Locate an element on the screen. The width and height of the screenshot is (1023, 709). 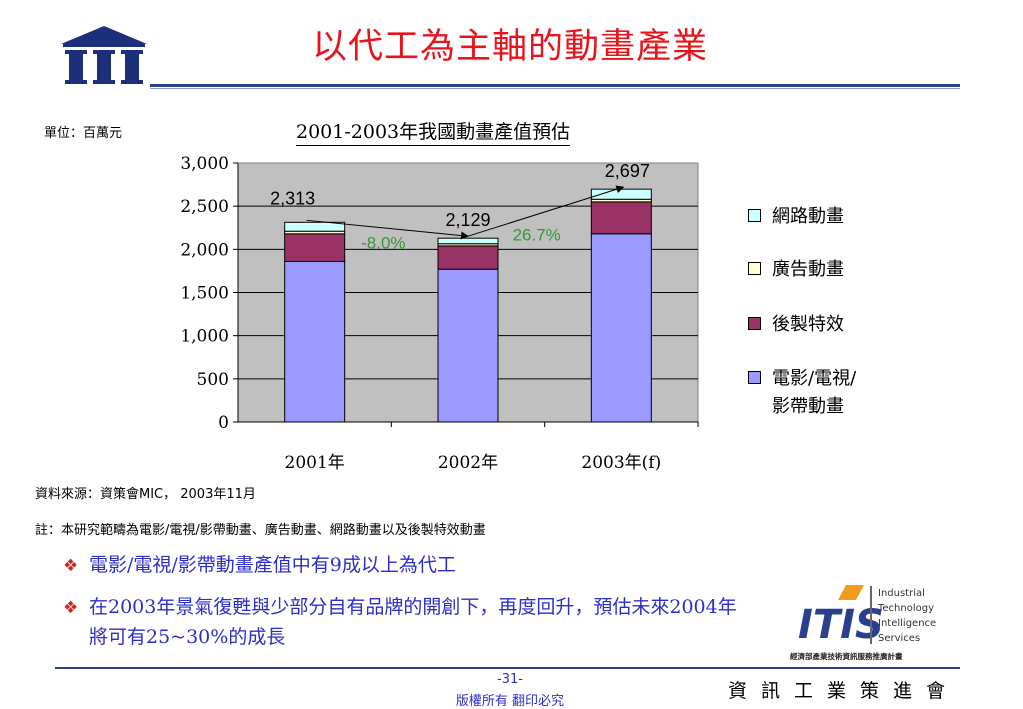
x-tick-label: 2002年 is located at coordinates (468, 463).